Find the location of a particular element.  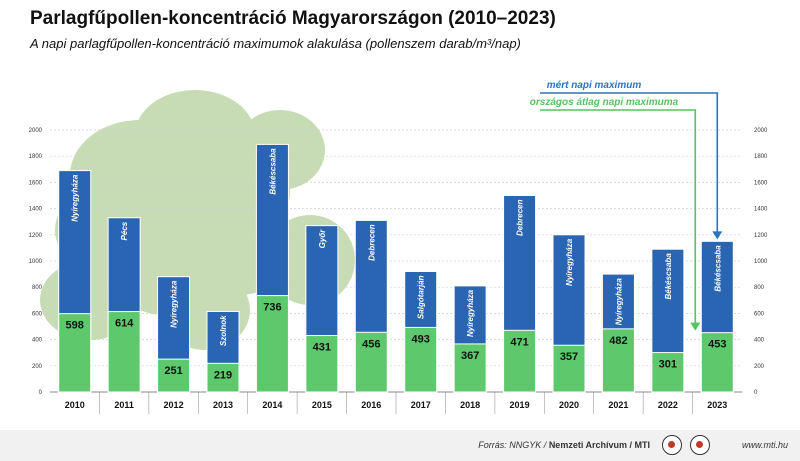

y-tick-label-left: 800 is located at coordinates (37, 288).